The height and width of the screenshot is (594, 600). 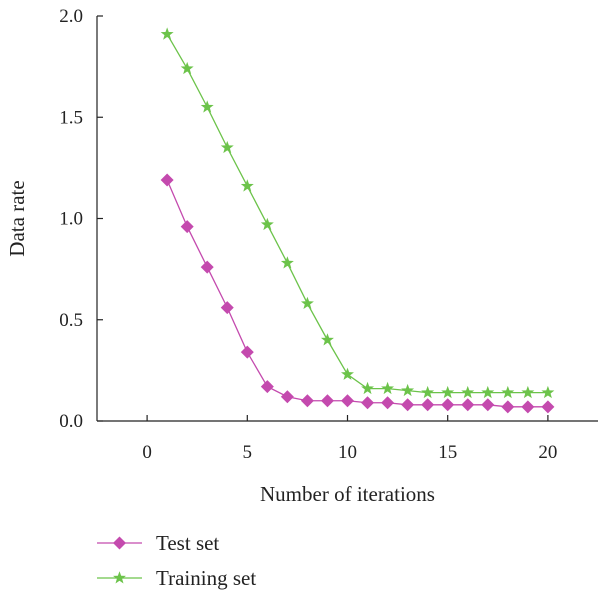 What do you see at coordinates (347, 452) in the screenshot?
I see `x-tick-label: 10` at bounding box center [347, 452].